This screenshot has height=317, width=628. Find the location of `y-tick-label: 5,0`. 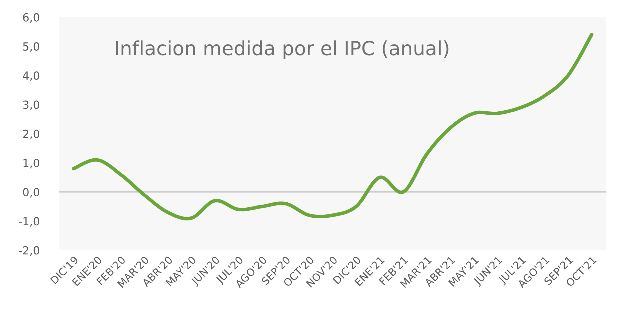

y-tick-label: 5,0 is located at coordinates (31, 47).